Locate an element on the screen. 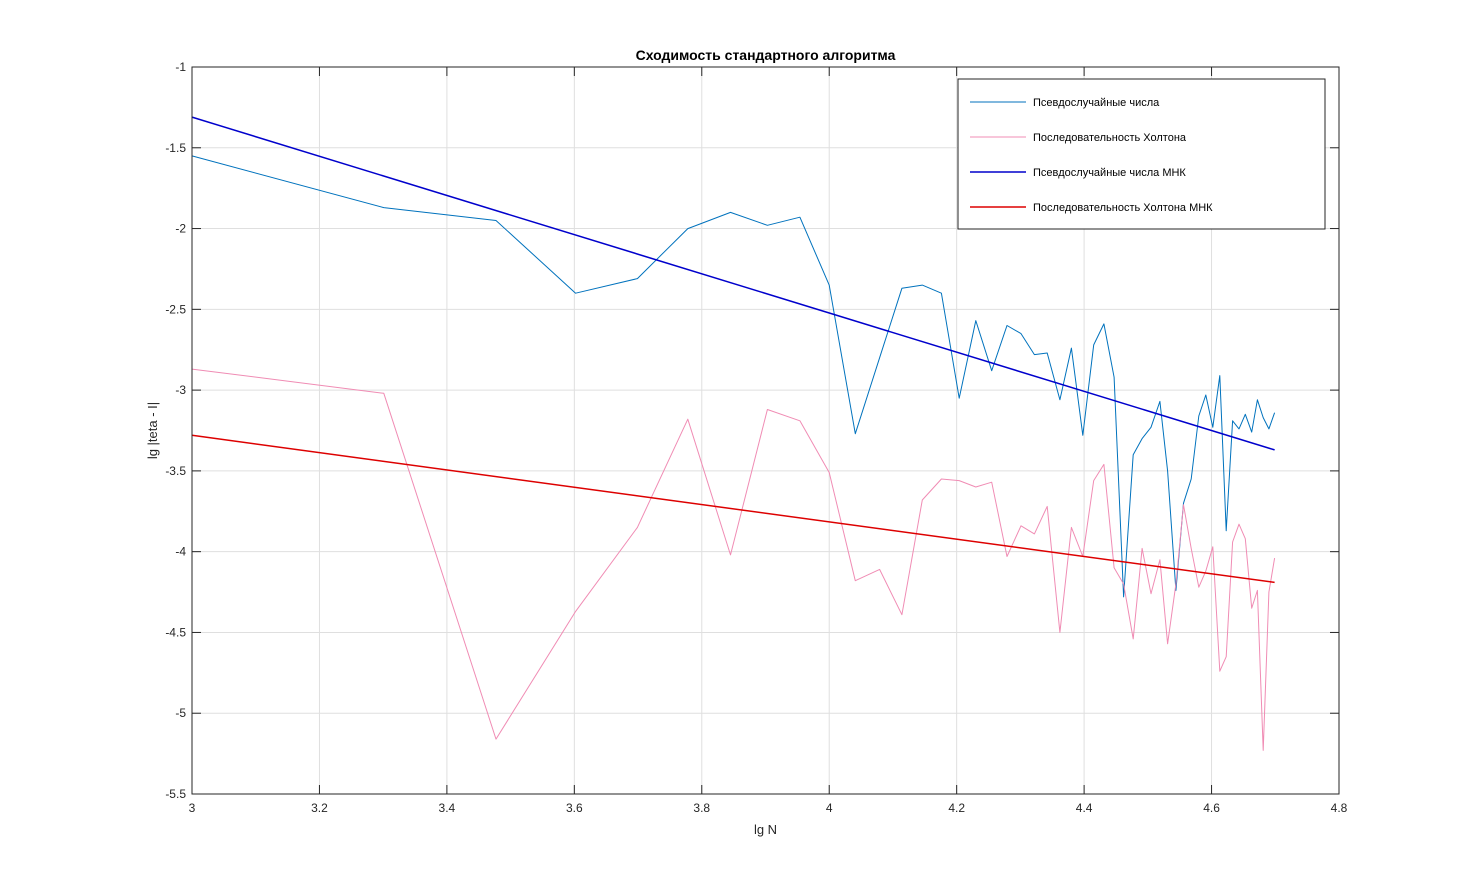 The height and width of the screenshot is (892, 1479). legend-entry-label: Псевдослучайные числа МНК is located at coordinates (1109, 173).